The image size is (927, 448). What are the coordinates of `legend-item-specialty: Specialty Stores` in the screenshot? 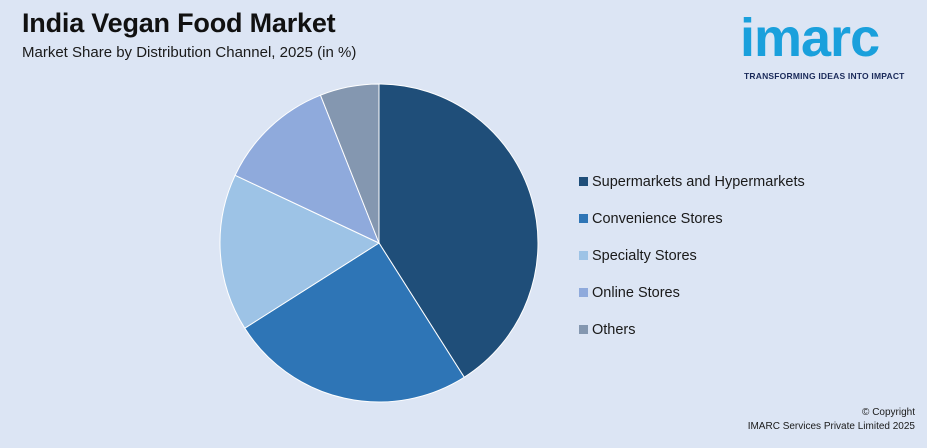 It's located at (692, 255).